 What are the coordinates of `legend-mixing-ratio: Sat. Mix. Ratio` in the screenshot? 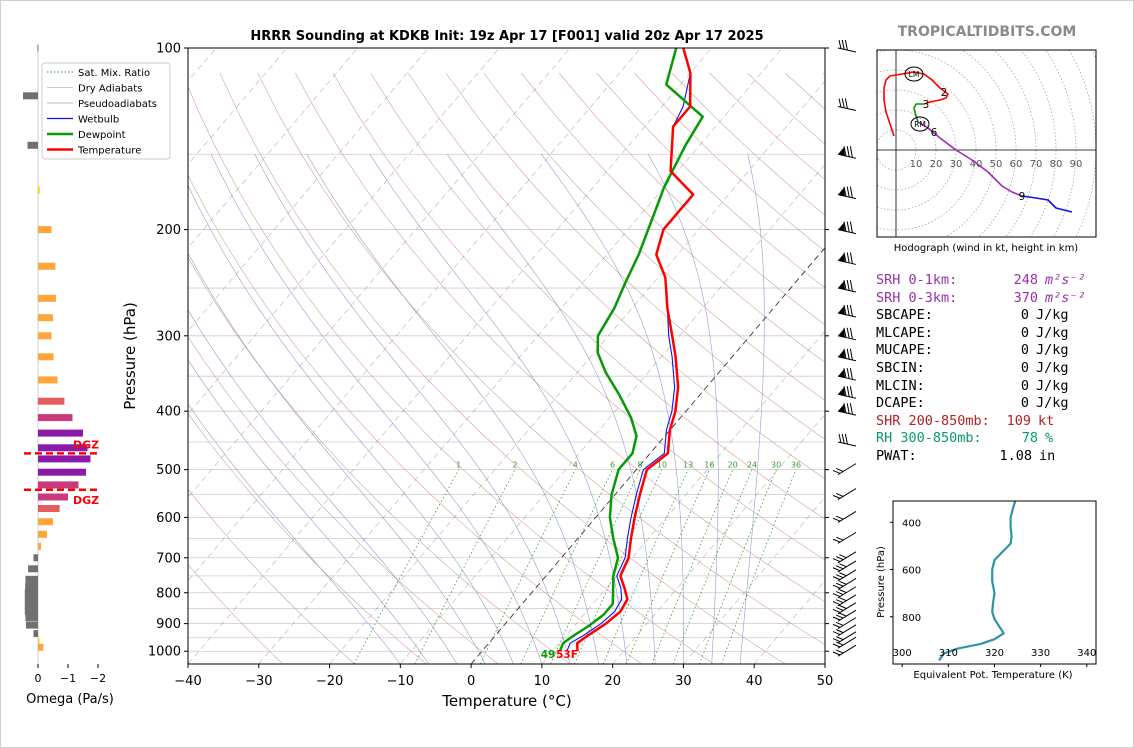 It's located at (114, 73).